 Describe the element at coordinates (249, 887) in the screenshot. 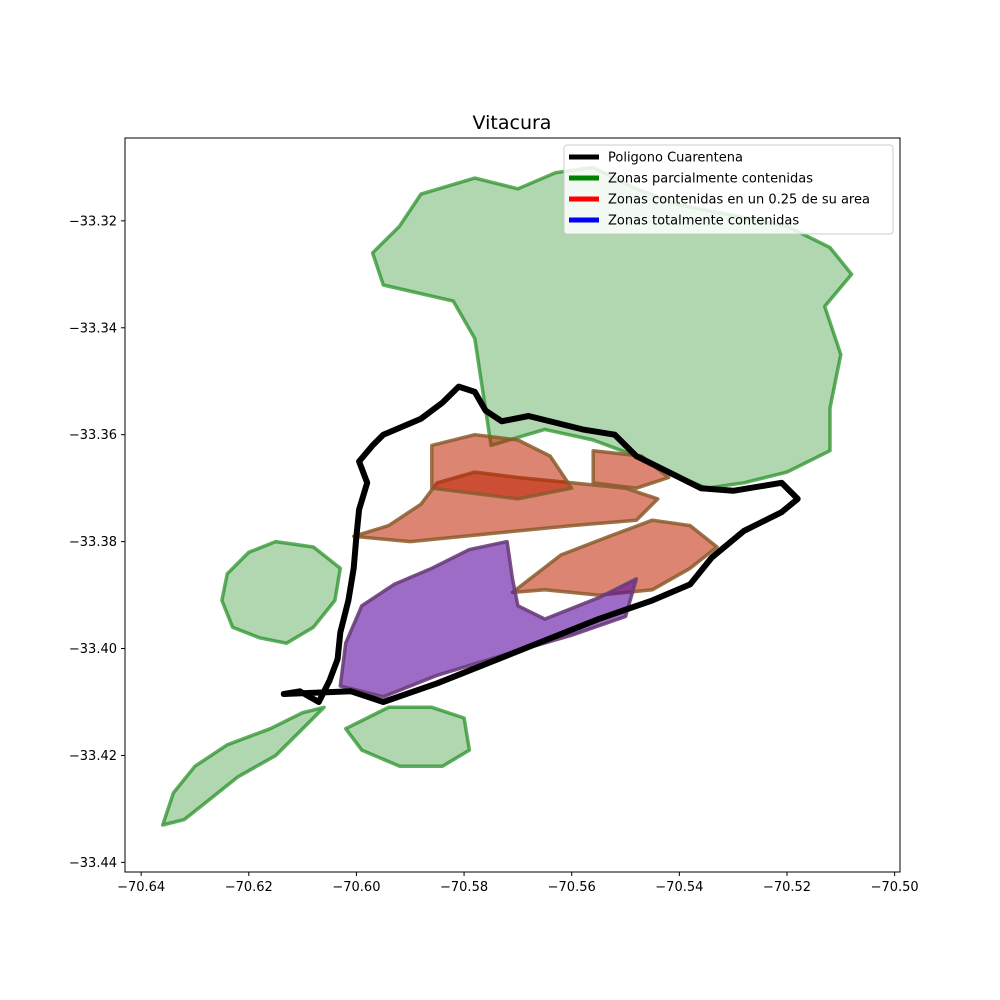

I see `x-tick-label: −70.62` at that location.